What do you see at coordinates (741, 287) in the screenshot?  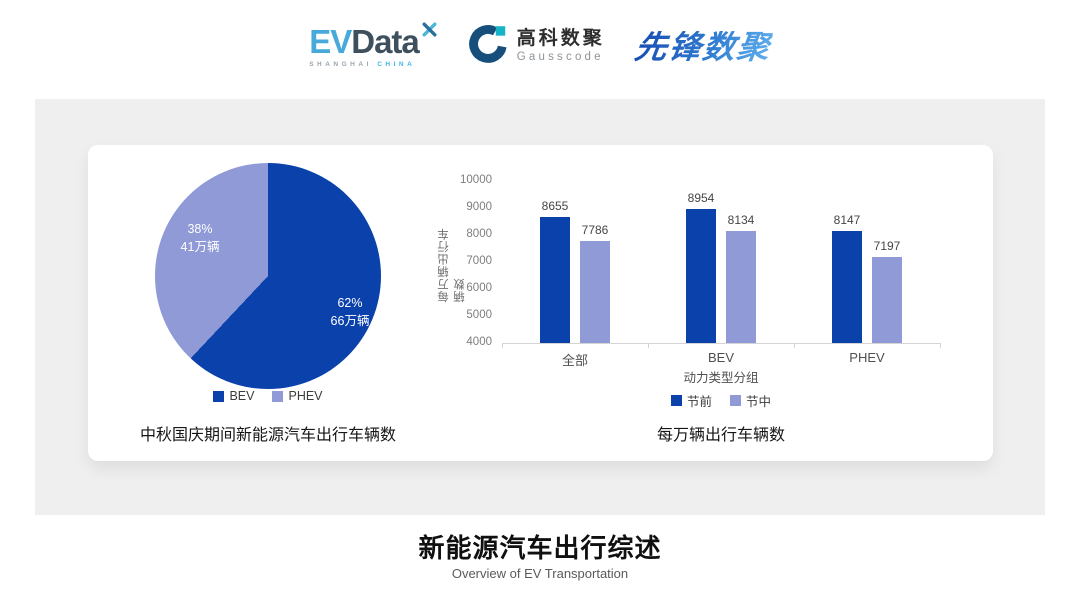 I see `bar-节中-BEV` at bounding box center [741, 287].